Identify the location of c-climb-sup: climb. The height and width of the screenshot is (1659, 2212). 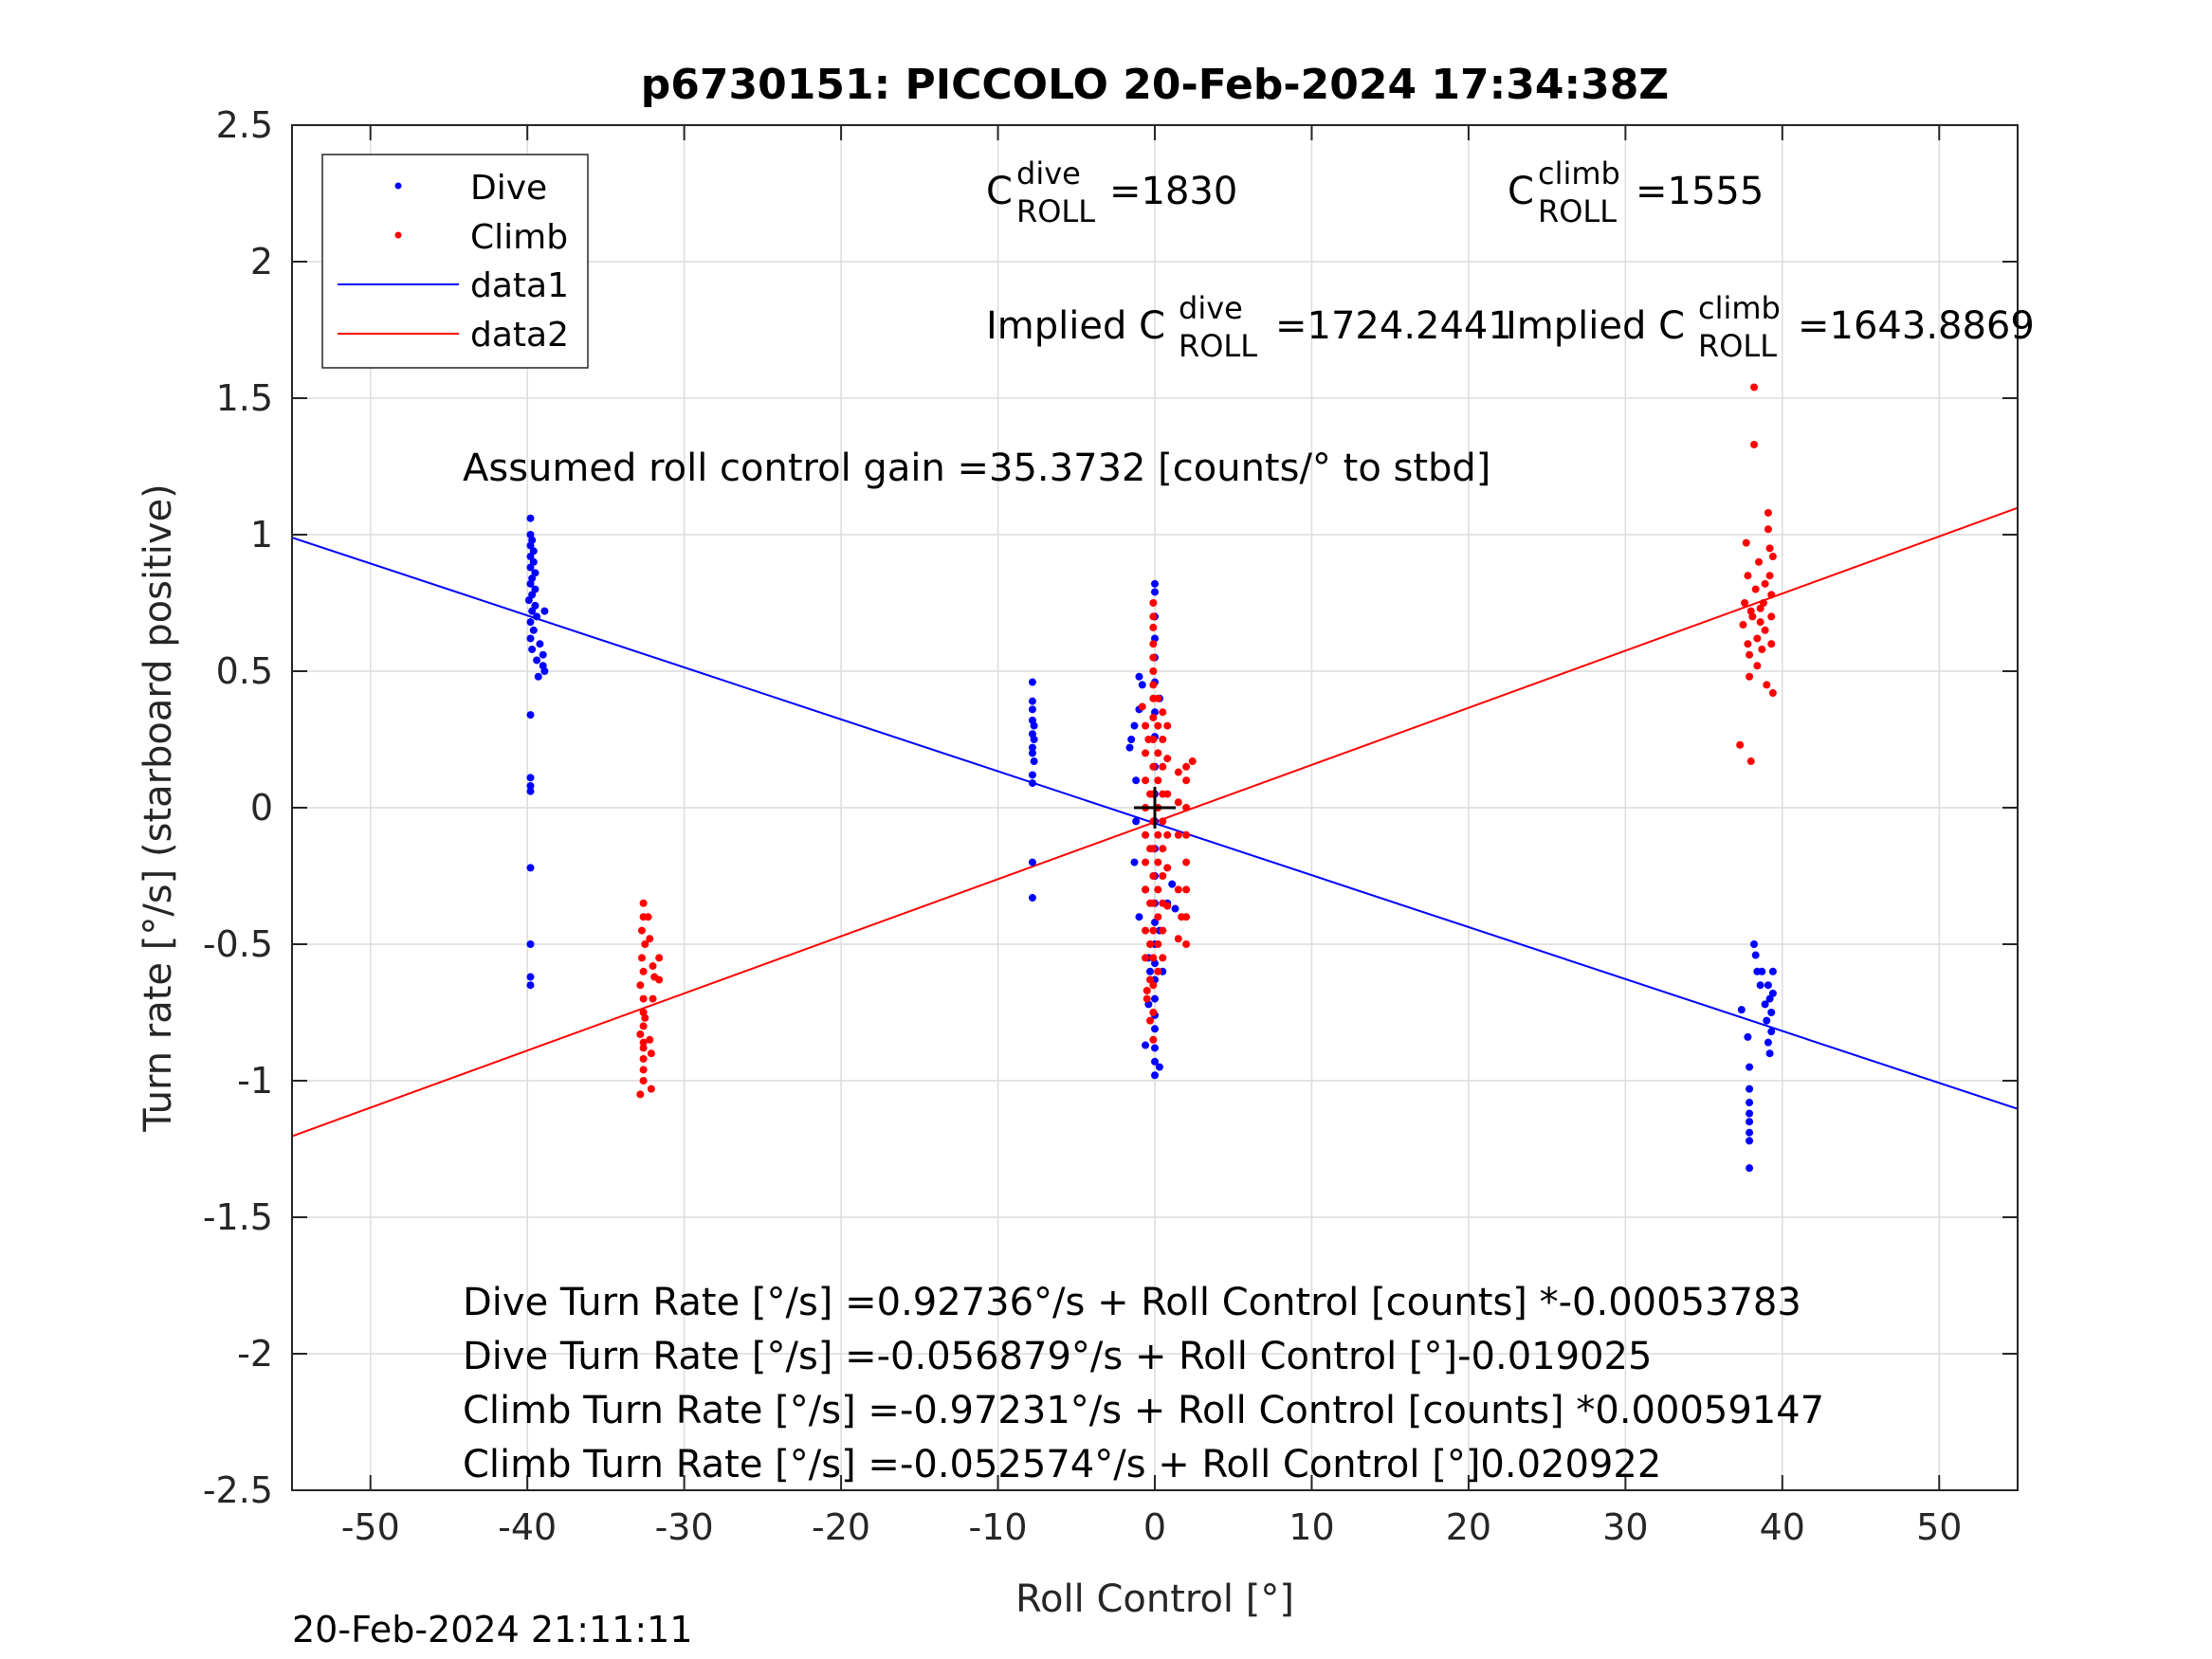
(1579, 173).